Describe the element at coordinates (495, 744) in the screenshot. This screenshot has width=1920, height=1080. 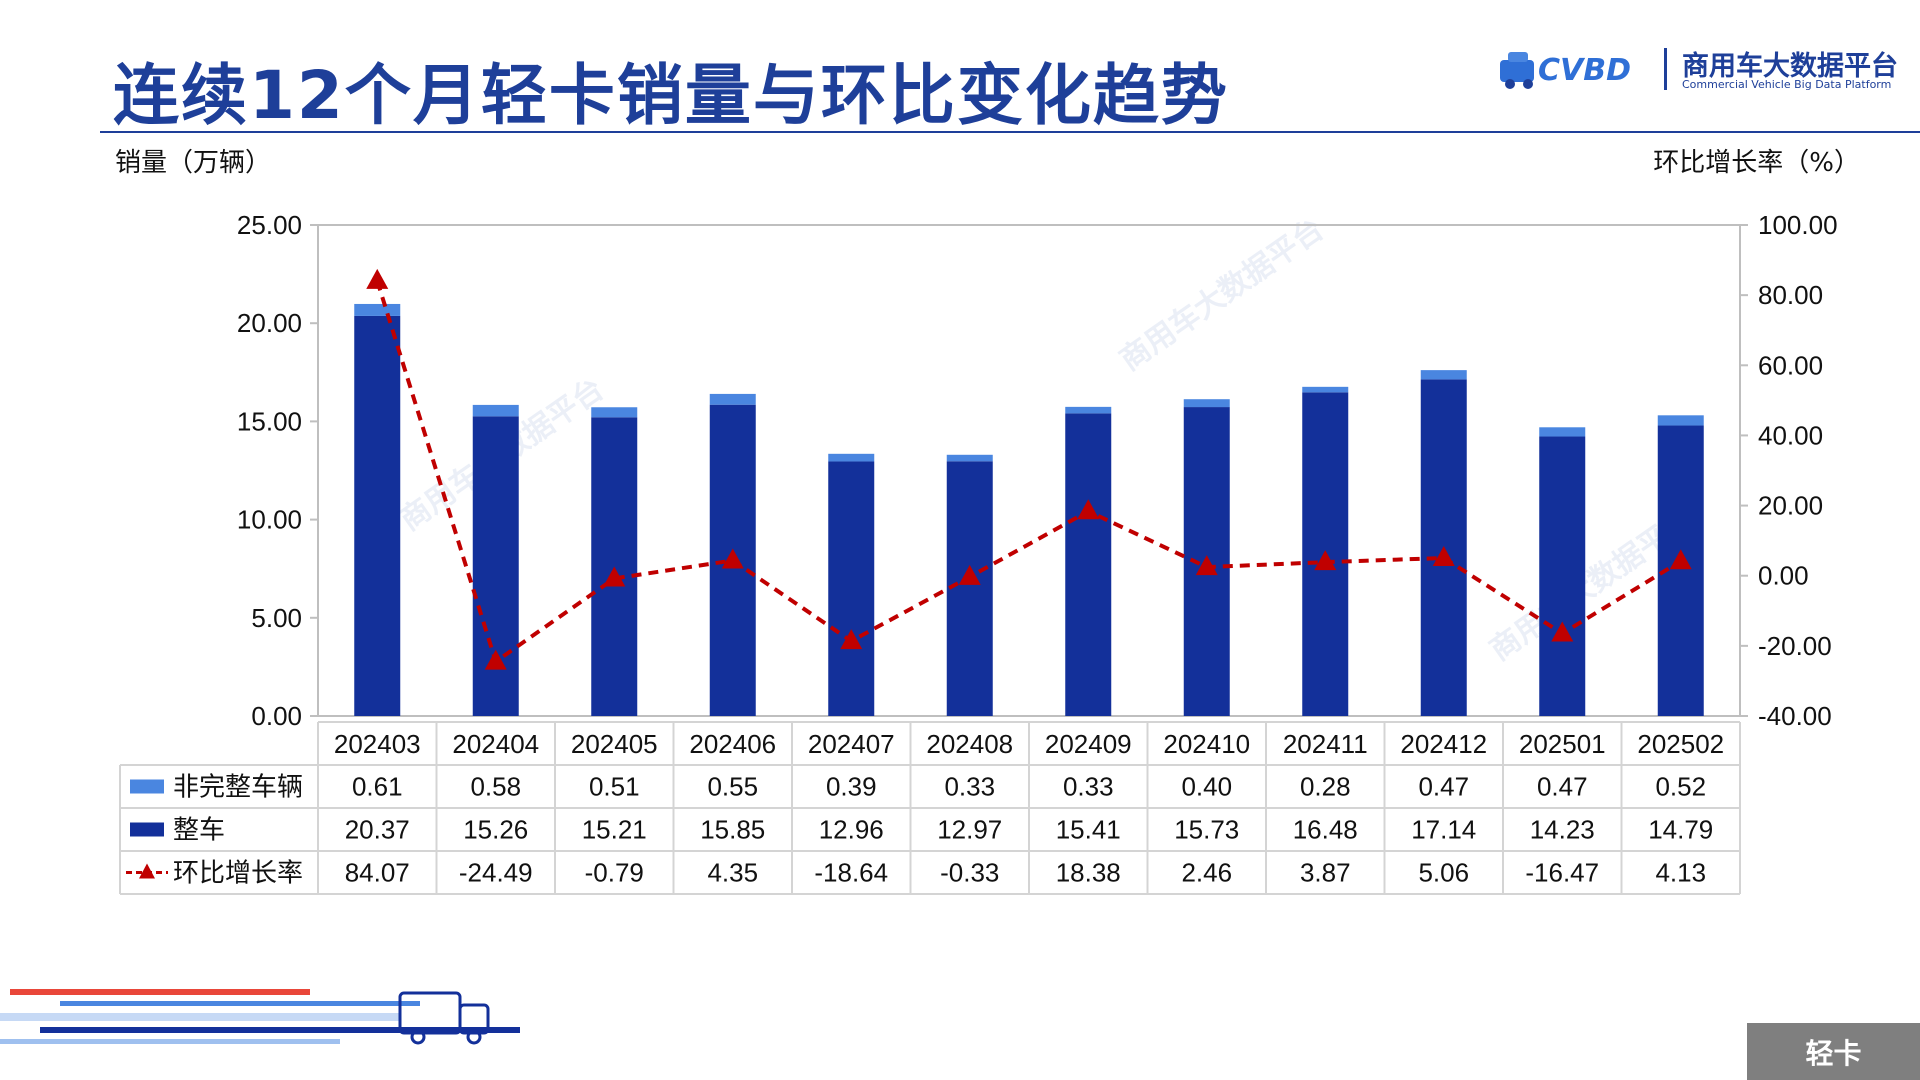
I see `x-tick-label: 202404` at that location.